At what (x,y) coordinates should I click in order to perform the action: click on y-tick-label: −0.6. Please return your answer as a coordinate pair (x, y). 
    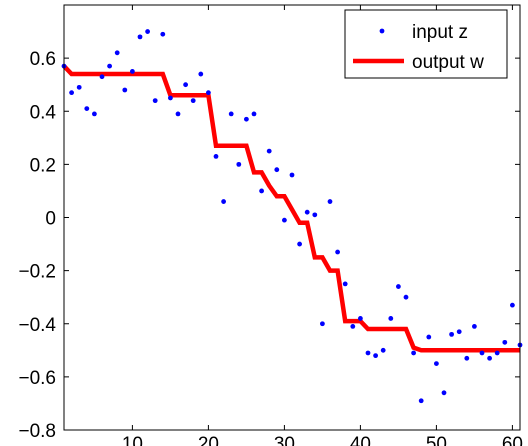
    Looking at the image, I should click on (37, 378).